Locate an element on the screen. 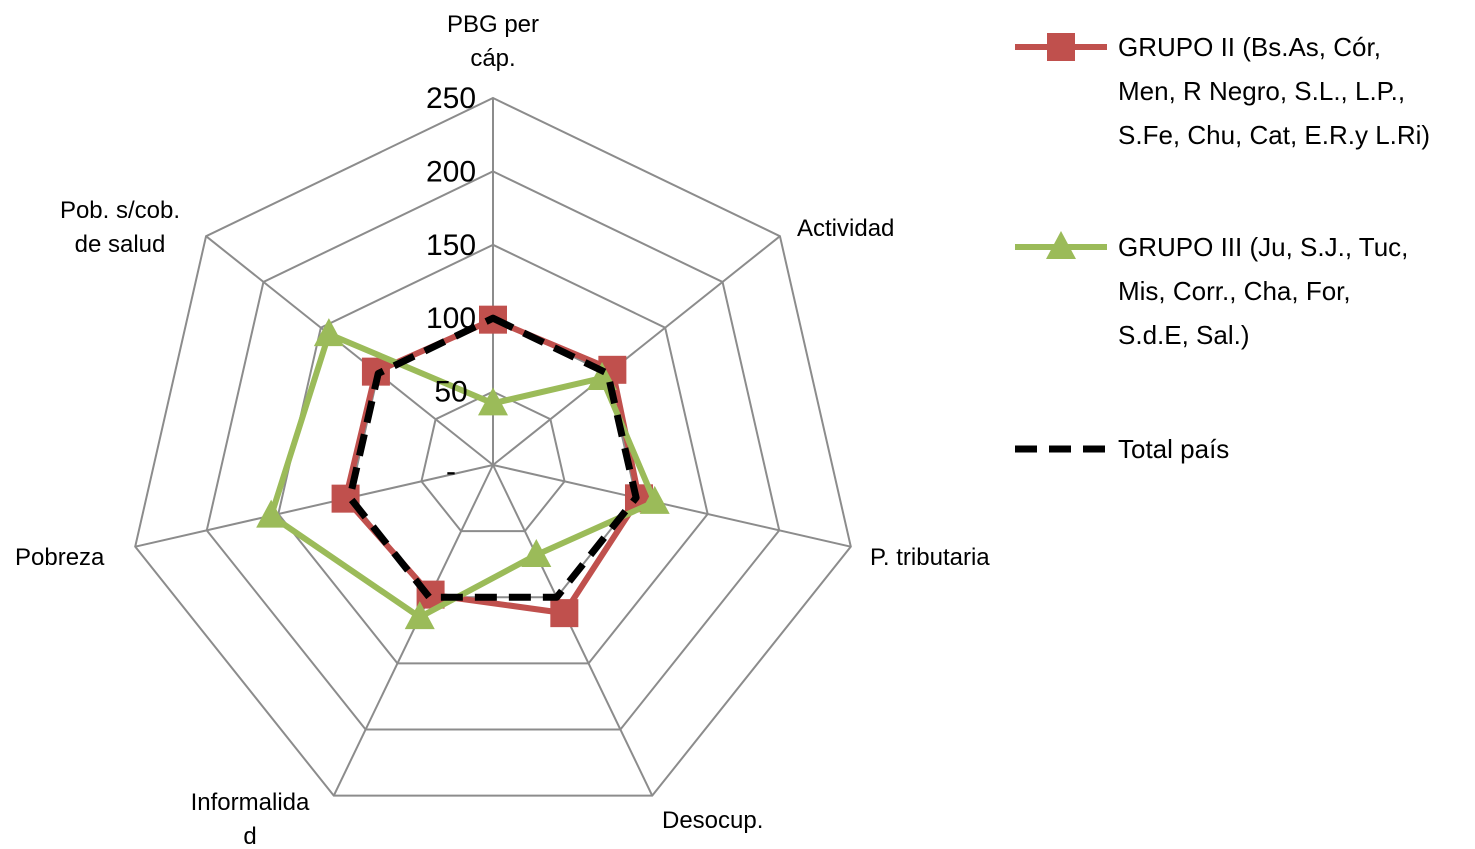 The width and height of the screenshot is (1475, 849). legend-label-1: S.d.E, Sal.) is located at coordinates (1184, 335).